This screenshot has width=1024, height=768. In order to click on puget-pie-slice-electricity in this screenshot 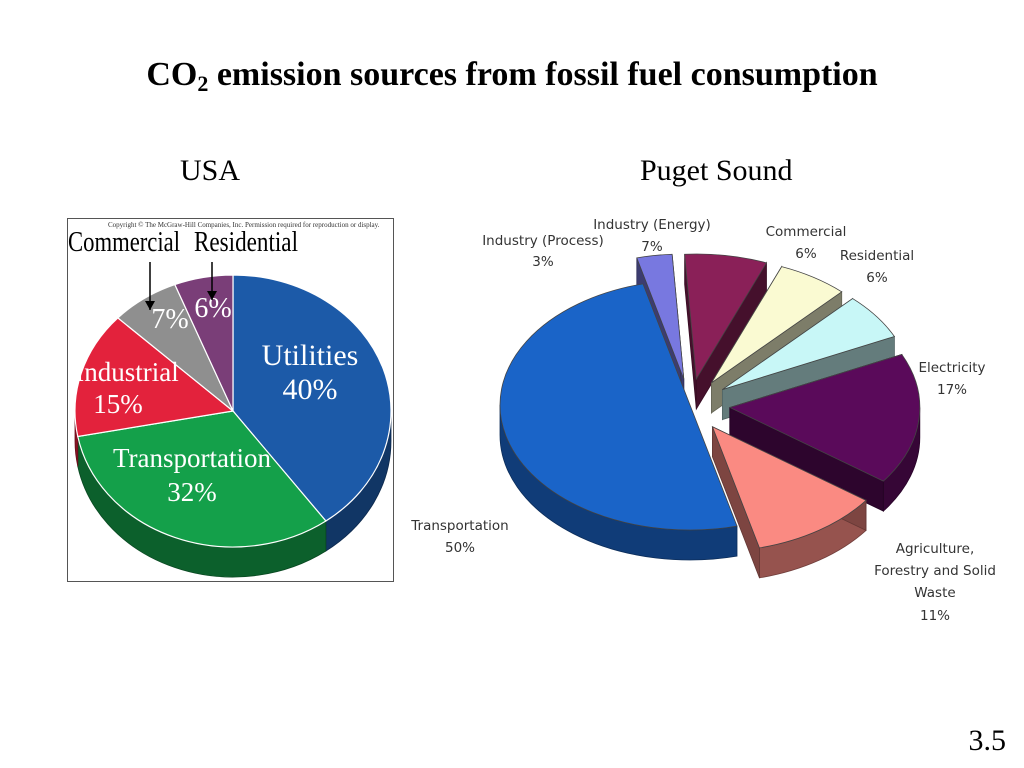, I will do `click(824, 417)`.